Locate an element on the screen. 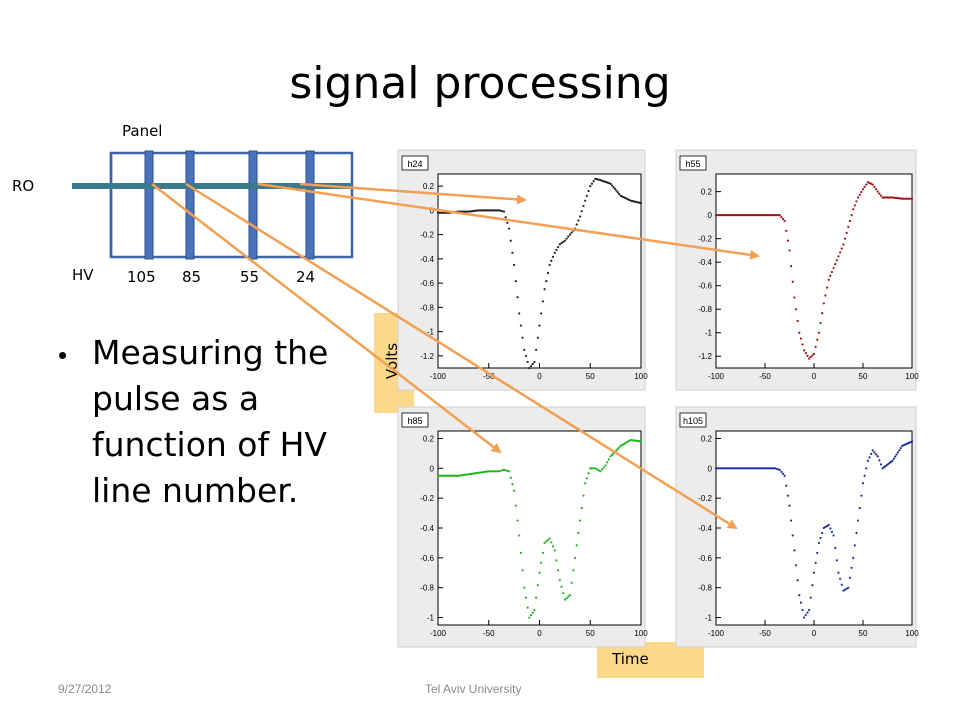  hv-number-85: 85 is located at coordinates (192, 277).